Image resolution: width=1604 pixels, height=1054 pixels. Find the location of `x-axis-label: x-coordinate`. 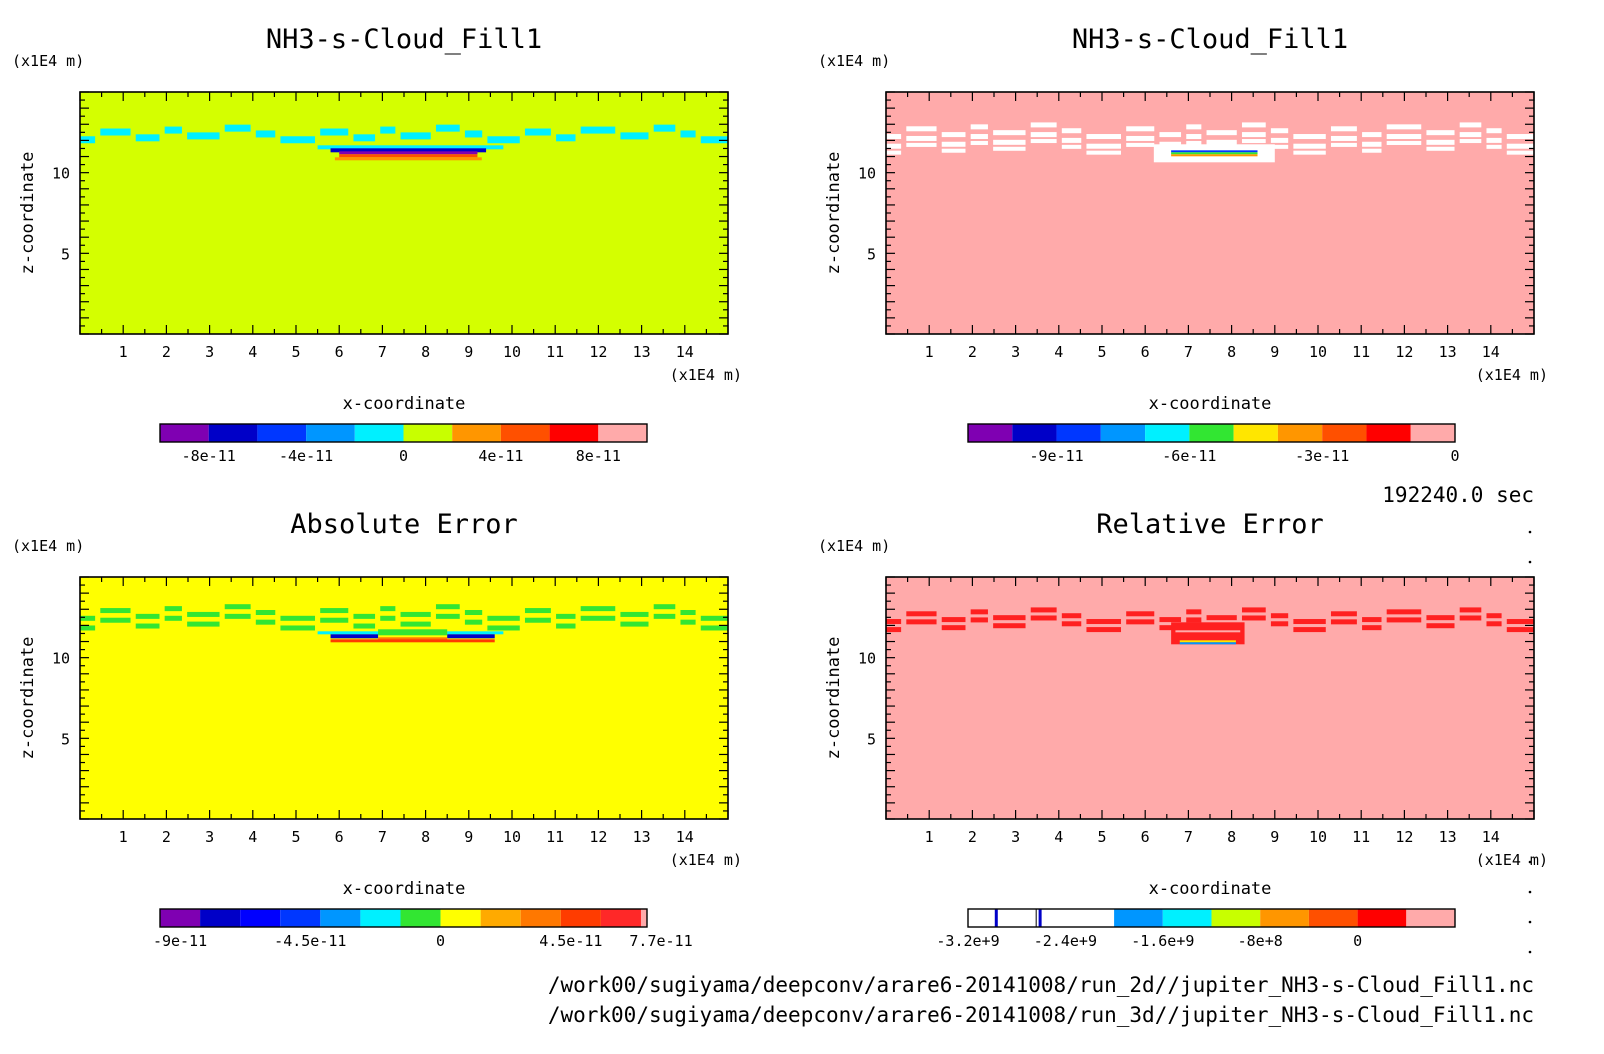

x-axis-label: x-coordinate is located at coordinates (1210, 889).